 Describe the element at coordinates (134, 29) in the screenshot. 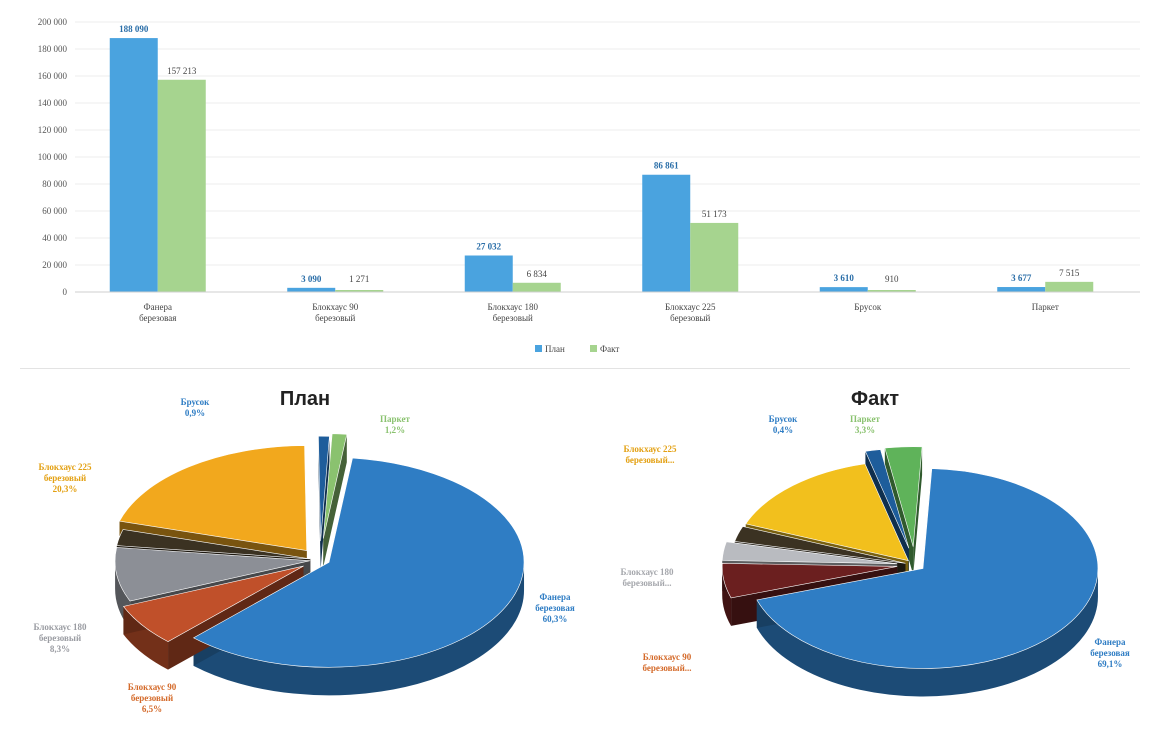

I see `data-label: 188 090` at that location.